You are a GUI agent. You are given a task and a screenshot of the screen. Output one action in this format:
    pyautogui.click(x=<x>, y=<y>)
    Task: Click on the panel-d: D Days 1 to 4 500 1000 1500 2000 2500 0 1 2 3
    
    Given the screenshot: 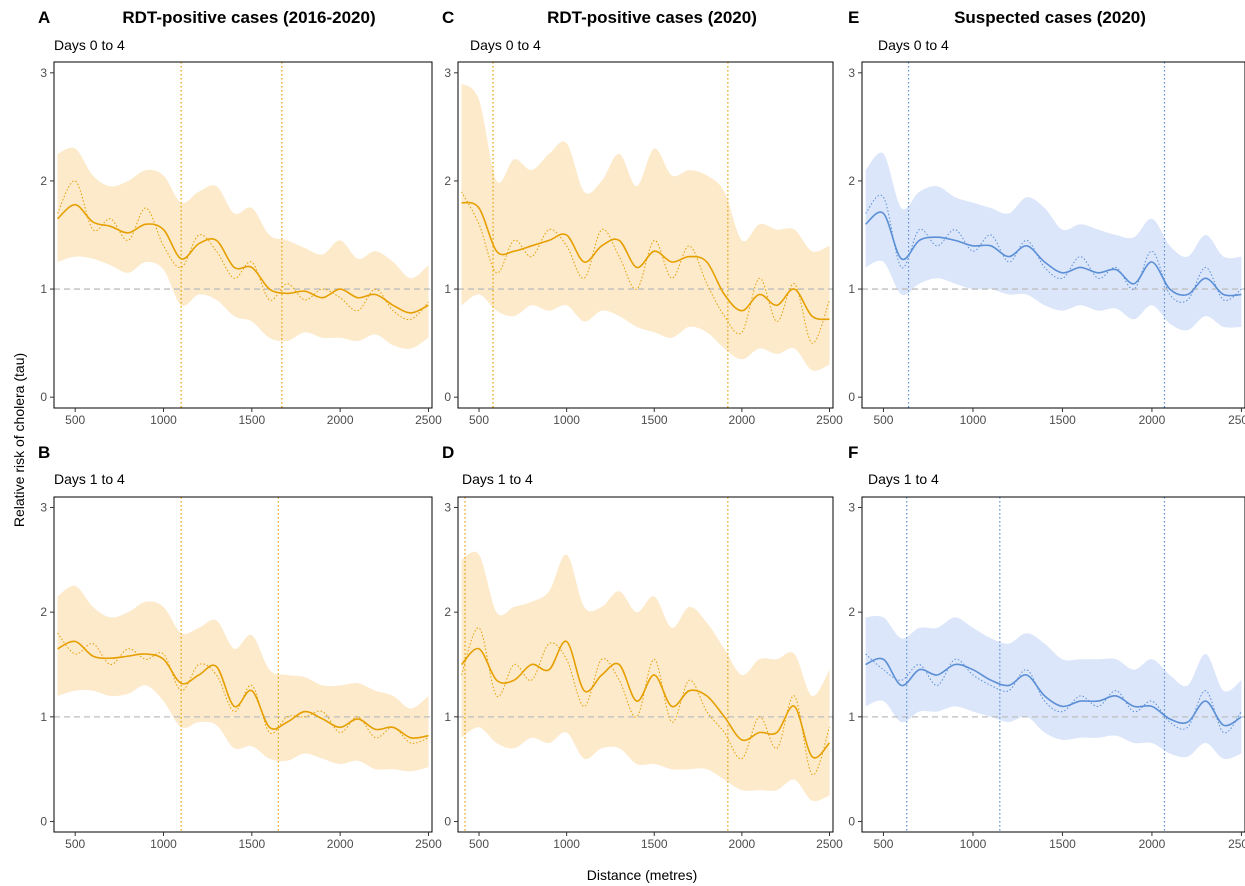 What is the action you would take?
    pyautogui.click(x=642, y=647)
    